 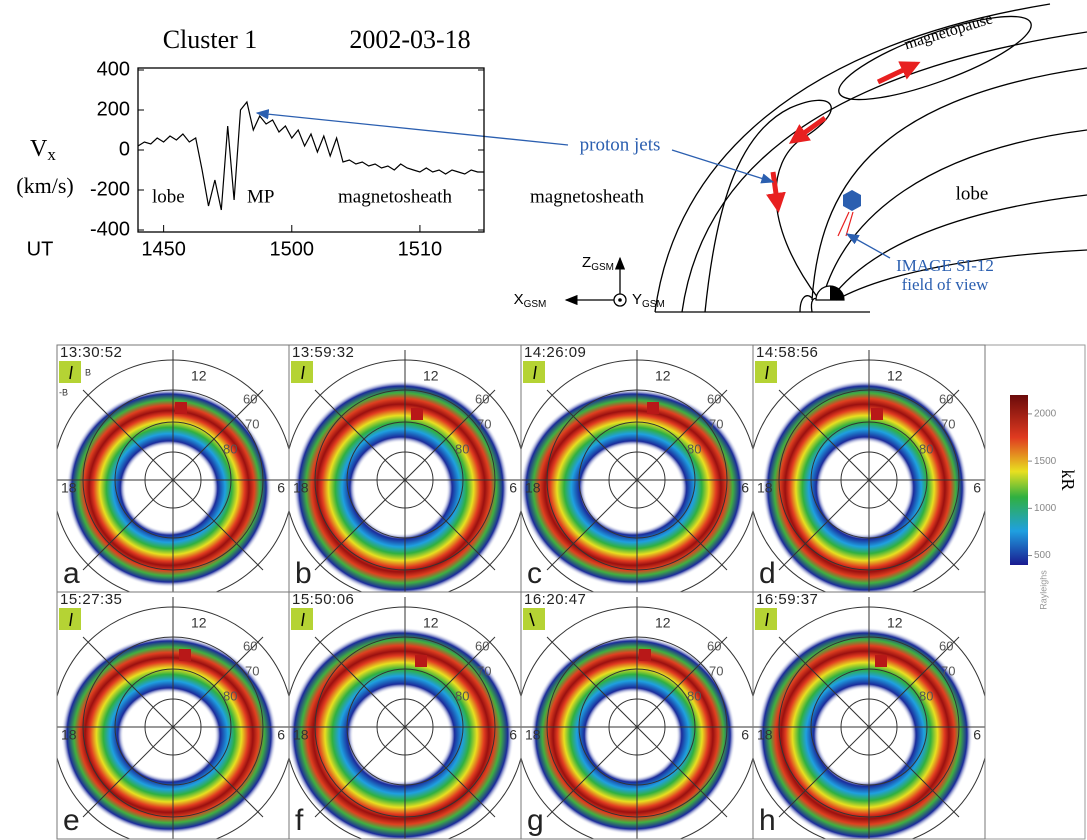 I want to click on label: proton jets, so click(x=620, y=144).